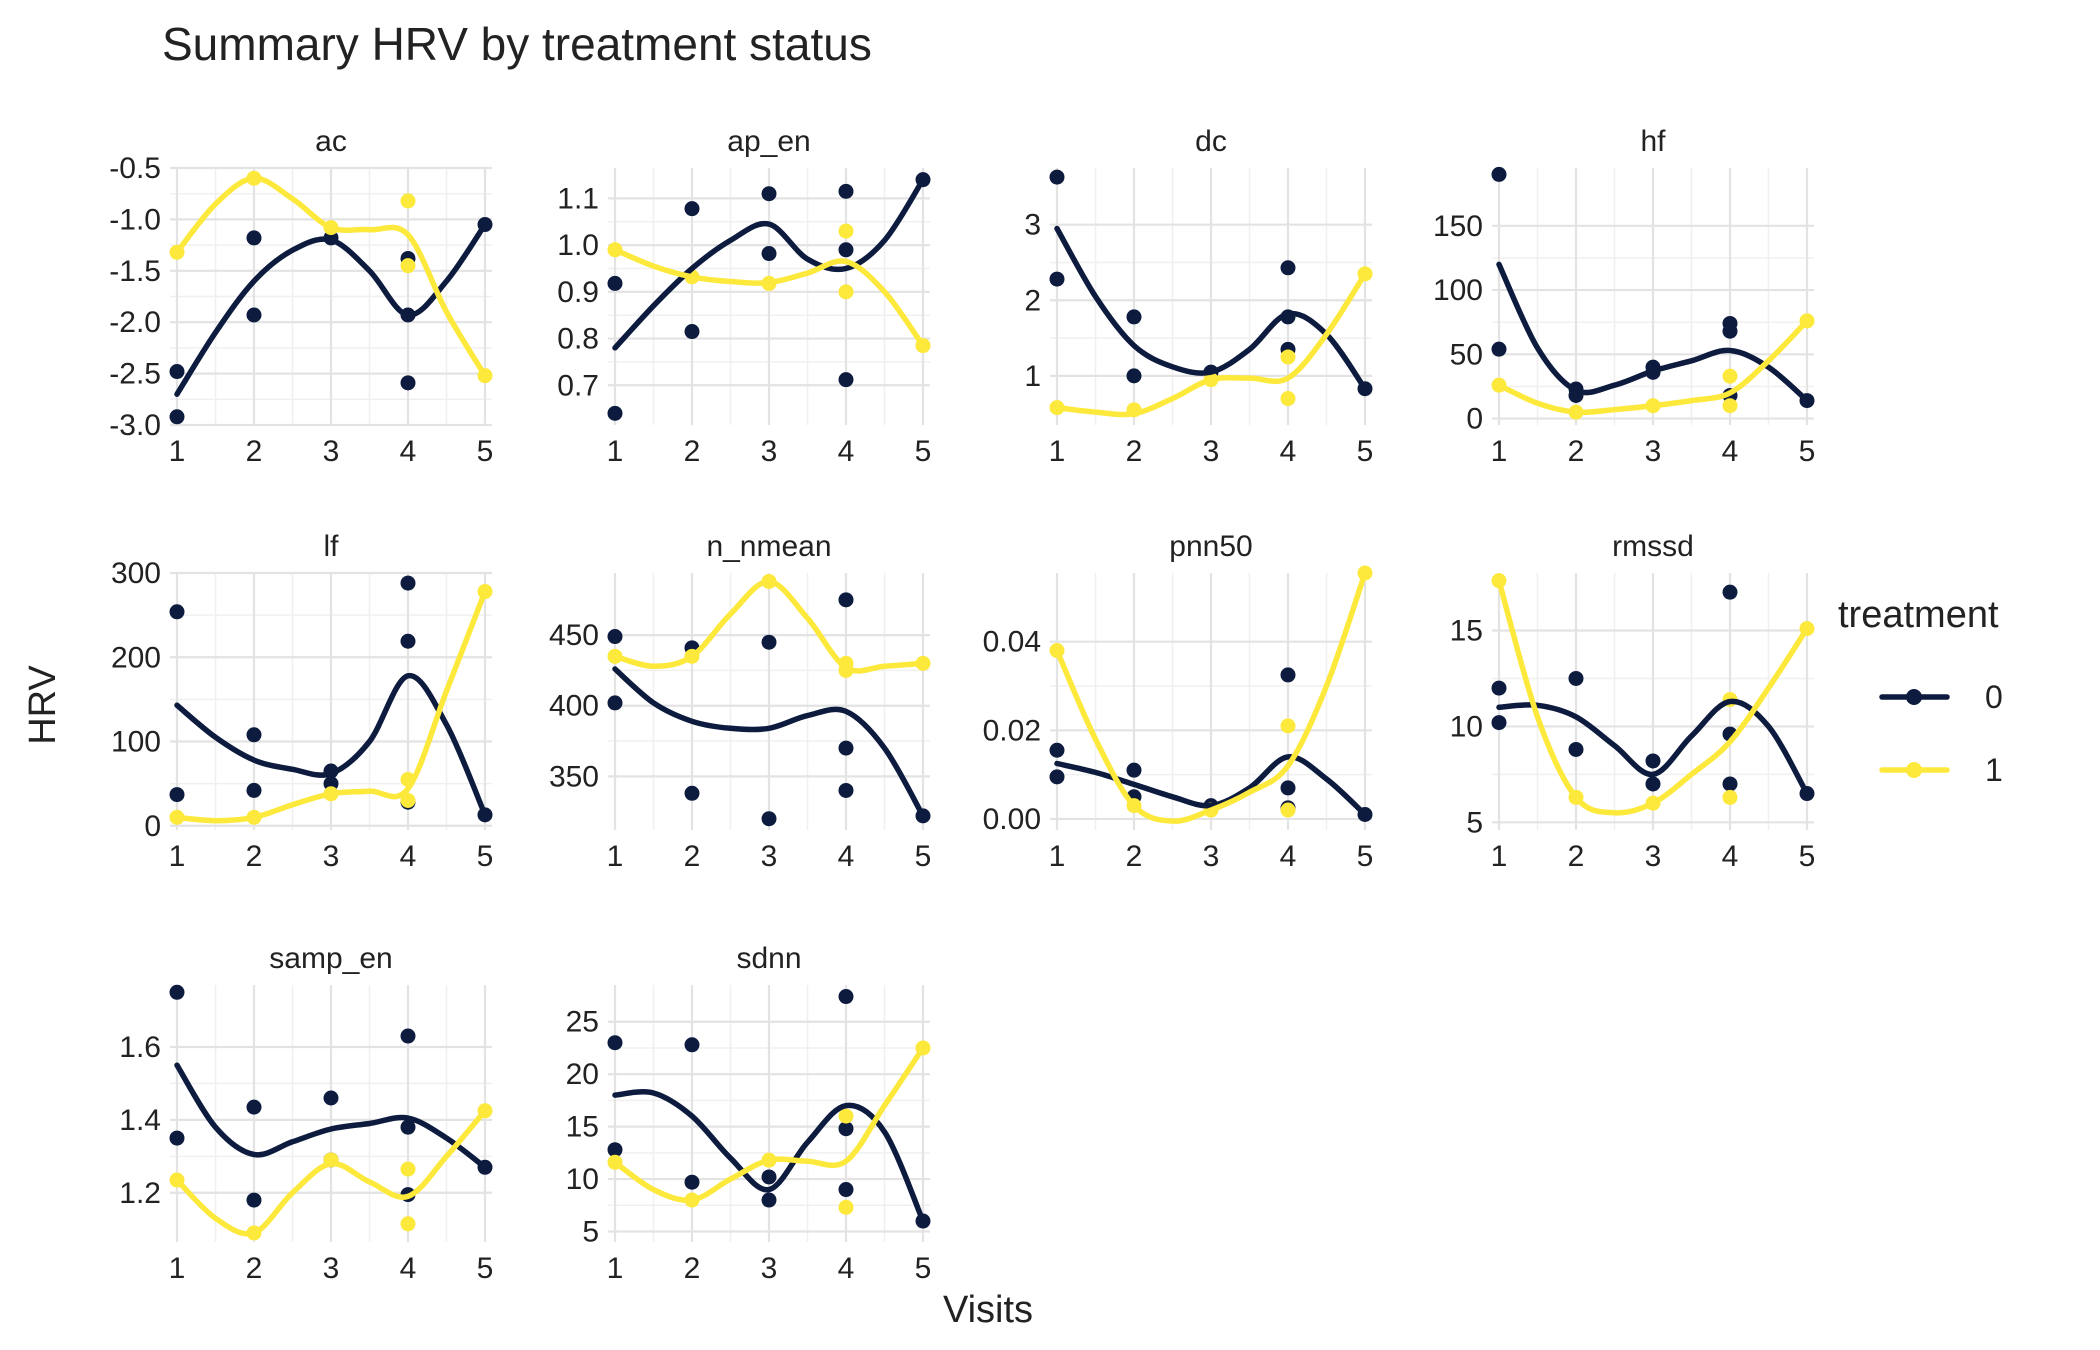  I want to click on y-tick-label: 1.2, so click(140, 1193).